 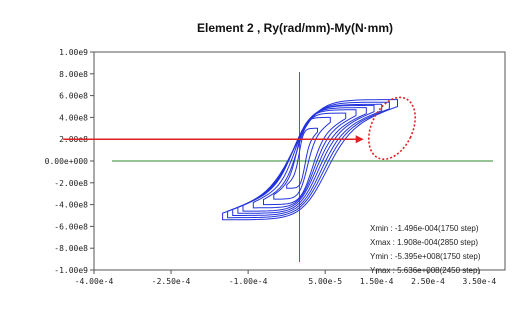 What do you see at coordinates (67, 161) in the screenshot?
I see `y-tick-label: 0.00e+000` at bounding box center [67, 161].